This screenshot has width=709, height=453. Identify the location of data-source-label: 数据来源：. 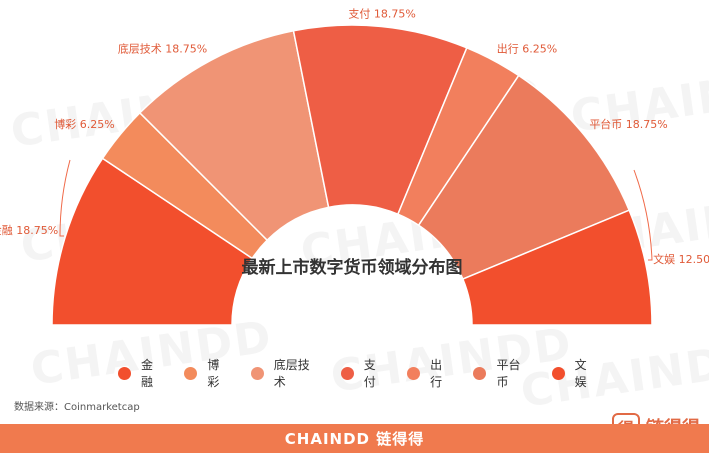
(39, 407).